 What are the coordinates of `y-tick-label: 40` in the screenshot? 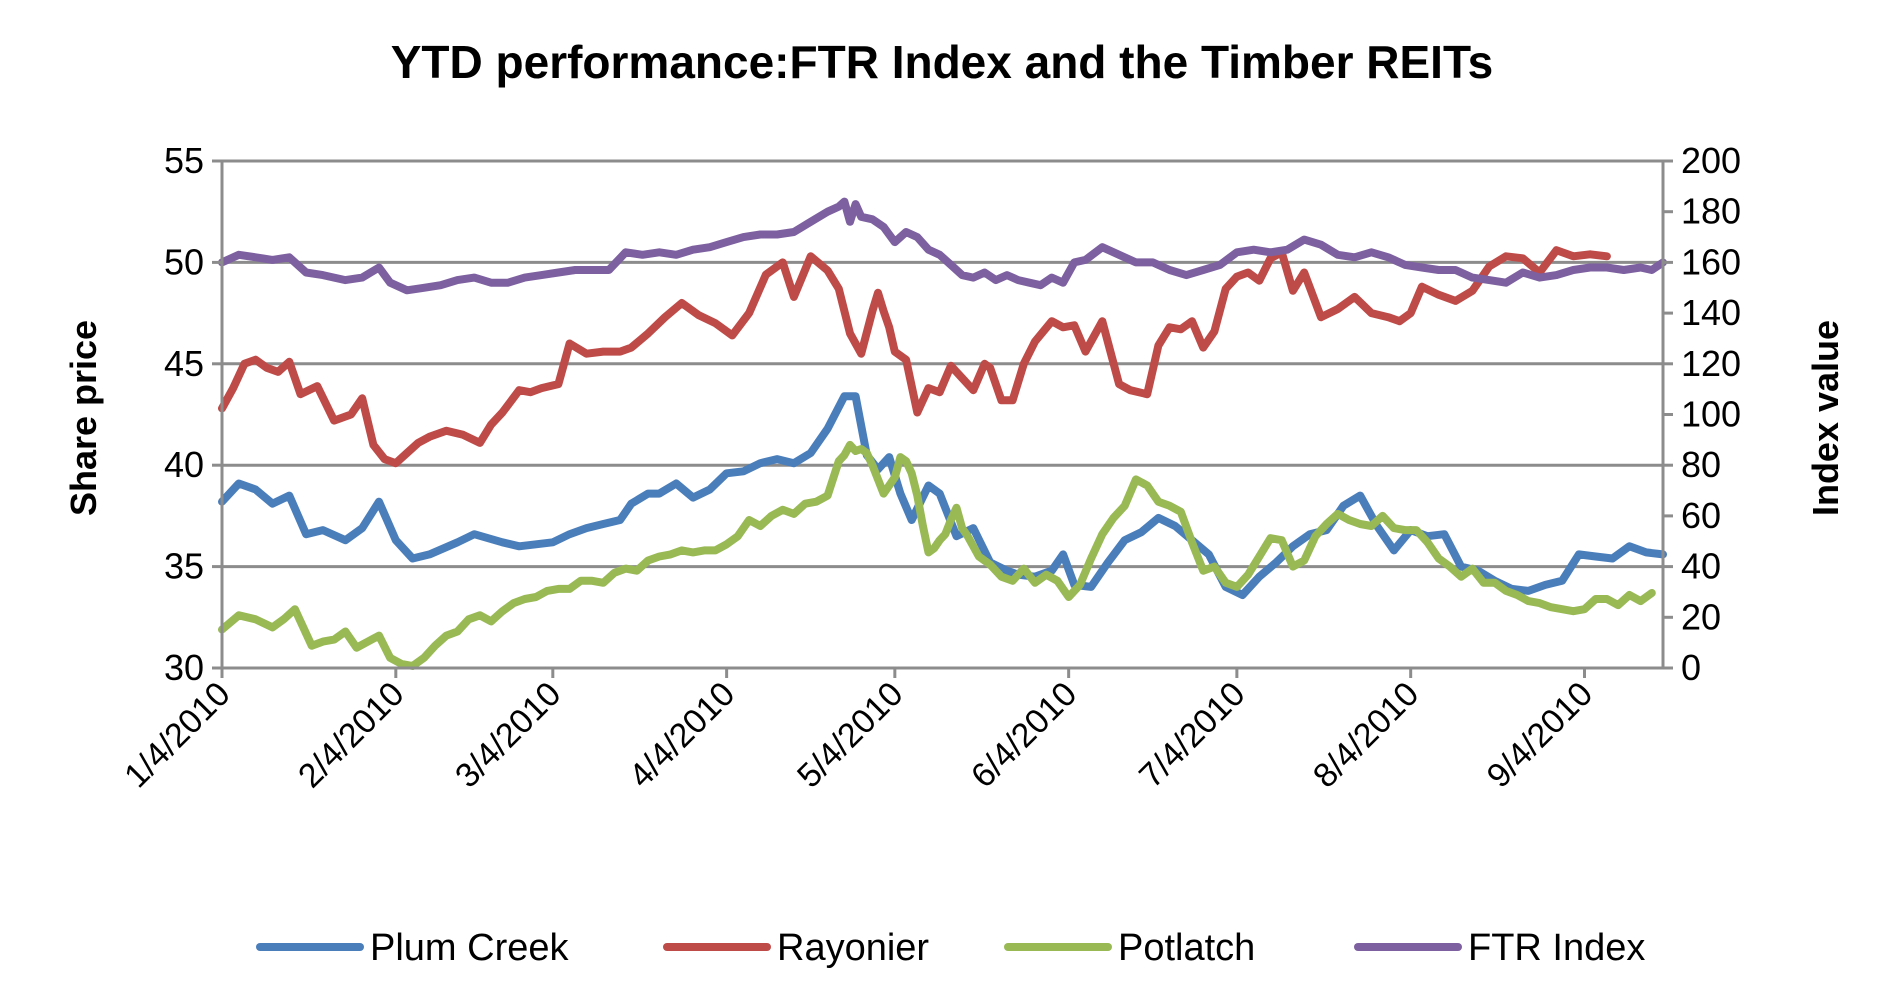 It's located at (184, 464).